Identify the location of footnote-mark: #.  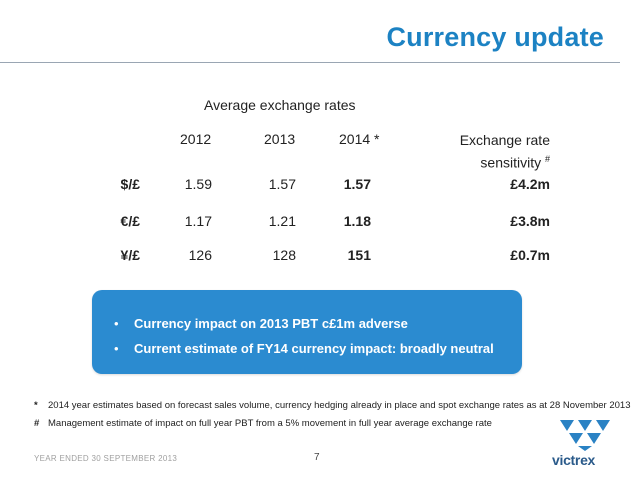
(37, 423).